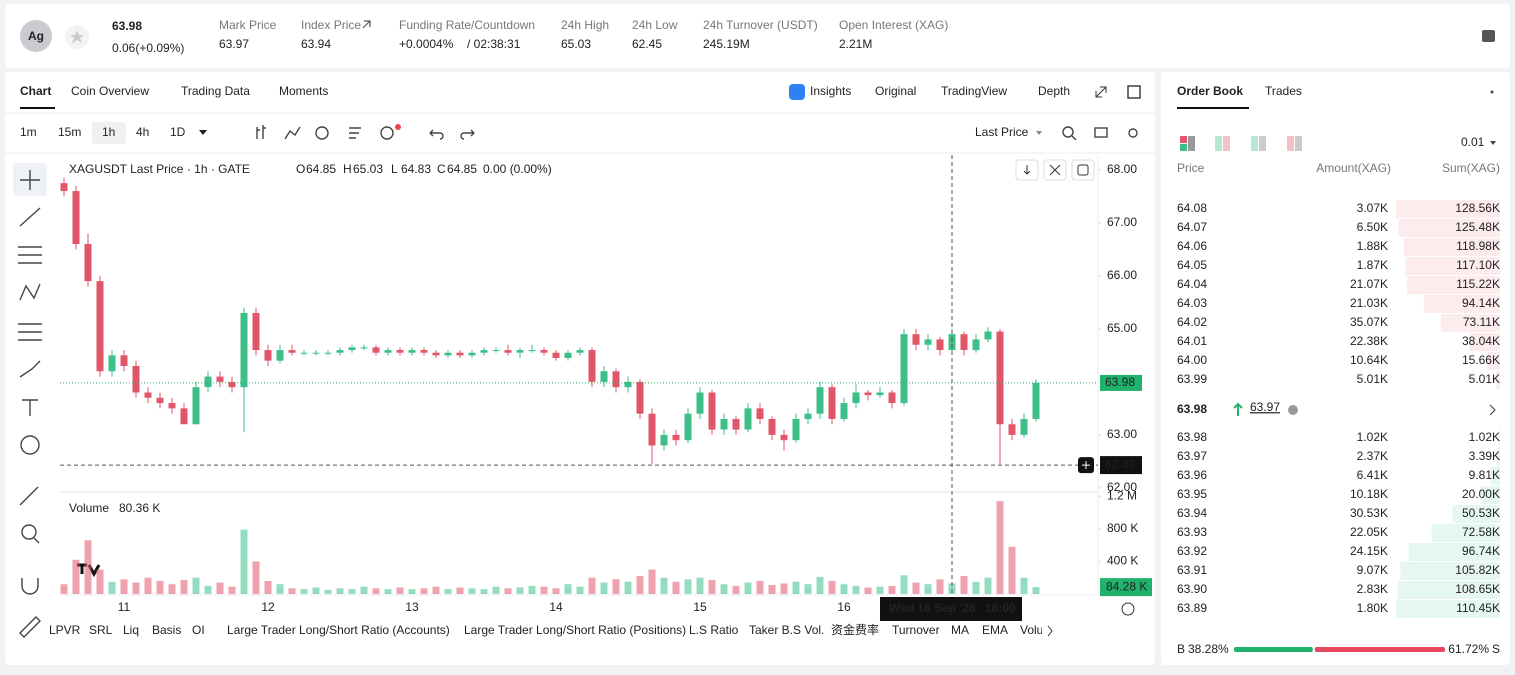 This screenshot has height=675, width=1515. Describe the element at coordinates (1054, 91) in the screenshot. I see `view-tab: Depth` at that location.